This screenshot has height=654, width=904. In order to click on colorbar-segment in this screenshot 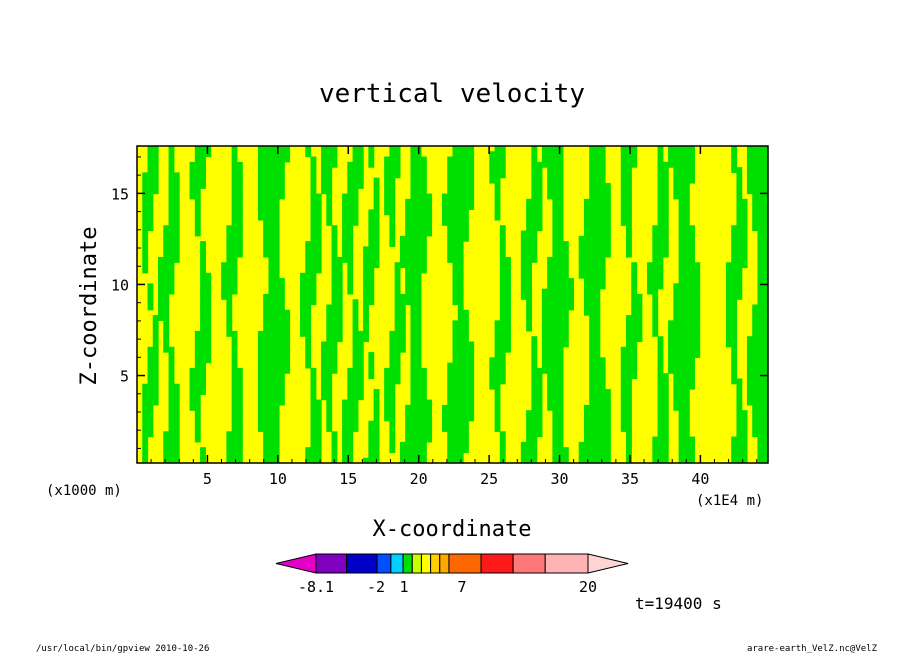, I will do `click(416, 563)`.